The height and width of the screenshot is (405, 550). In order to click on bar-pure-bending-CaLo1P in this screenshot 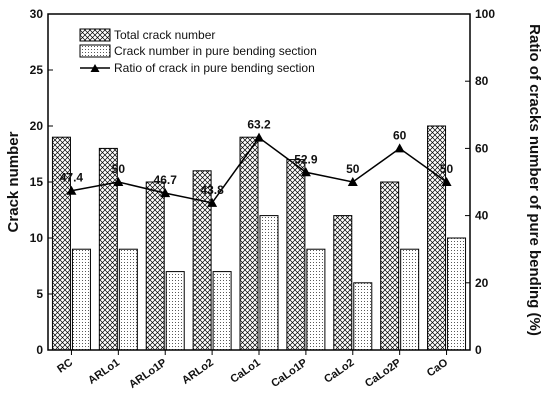, I will do `click(316, 299)`.